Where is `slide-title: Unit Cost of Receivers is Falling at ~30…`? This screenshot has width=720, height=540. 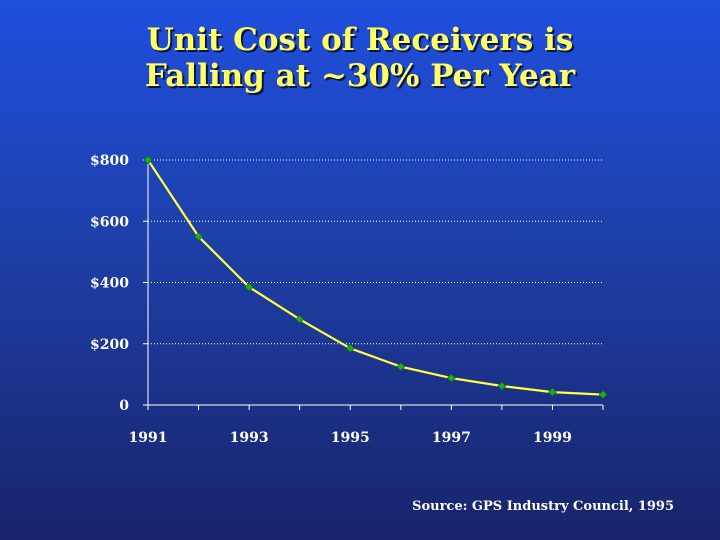 slide-title: Unit Cost of Receivers is Falling at ~30… is located at coordinates (360, 58).